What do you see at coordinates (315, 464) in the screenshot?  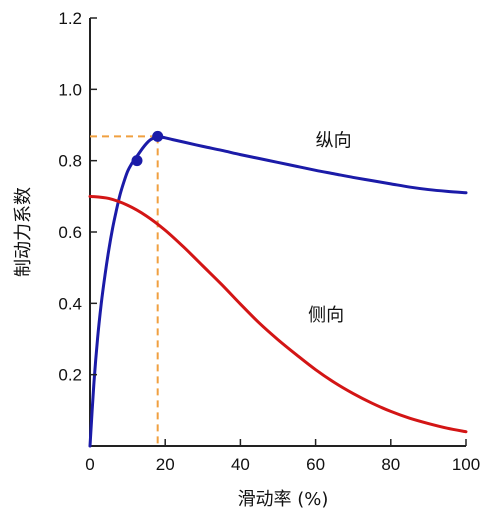 I see `x-tick-label: 60` at bounding box center [315, 464].